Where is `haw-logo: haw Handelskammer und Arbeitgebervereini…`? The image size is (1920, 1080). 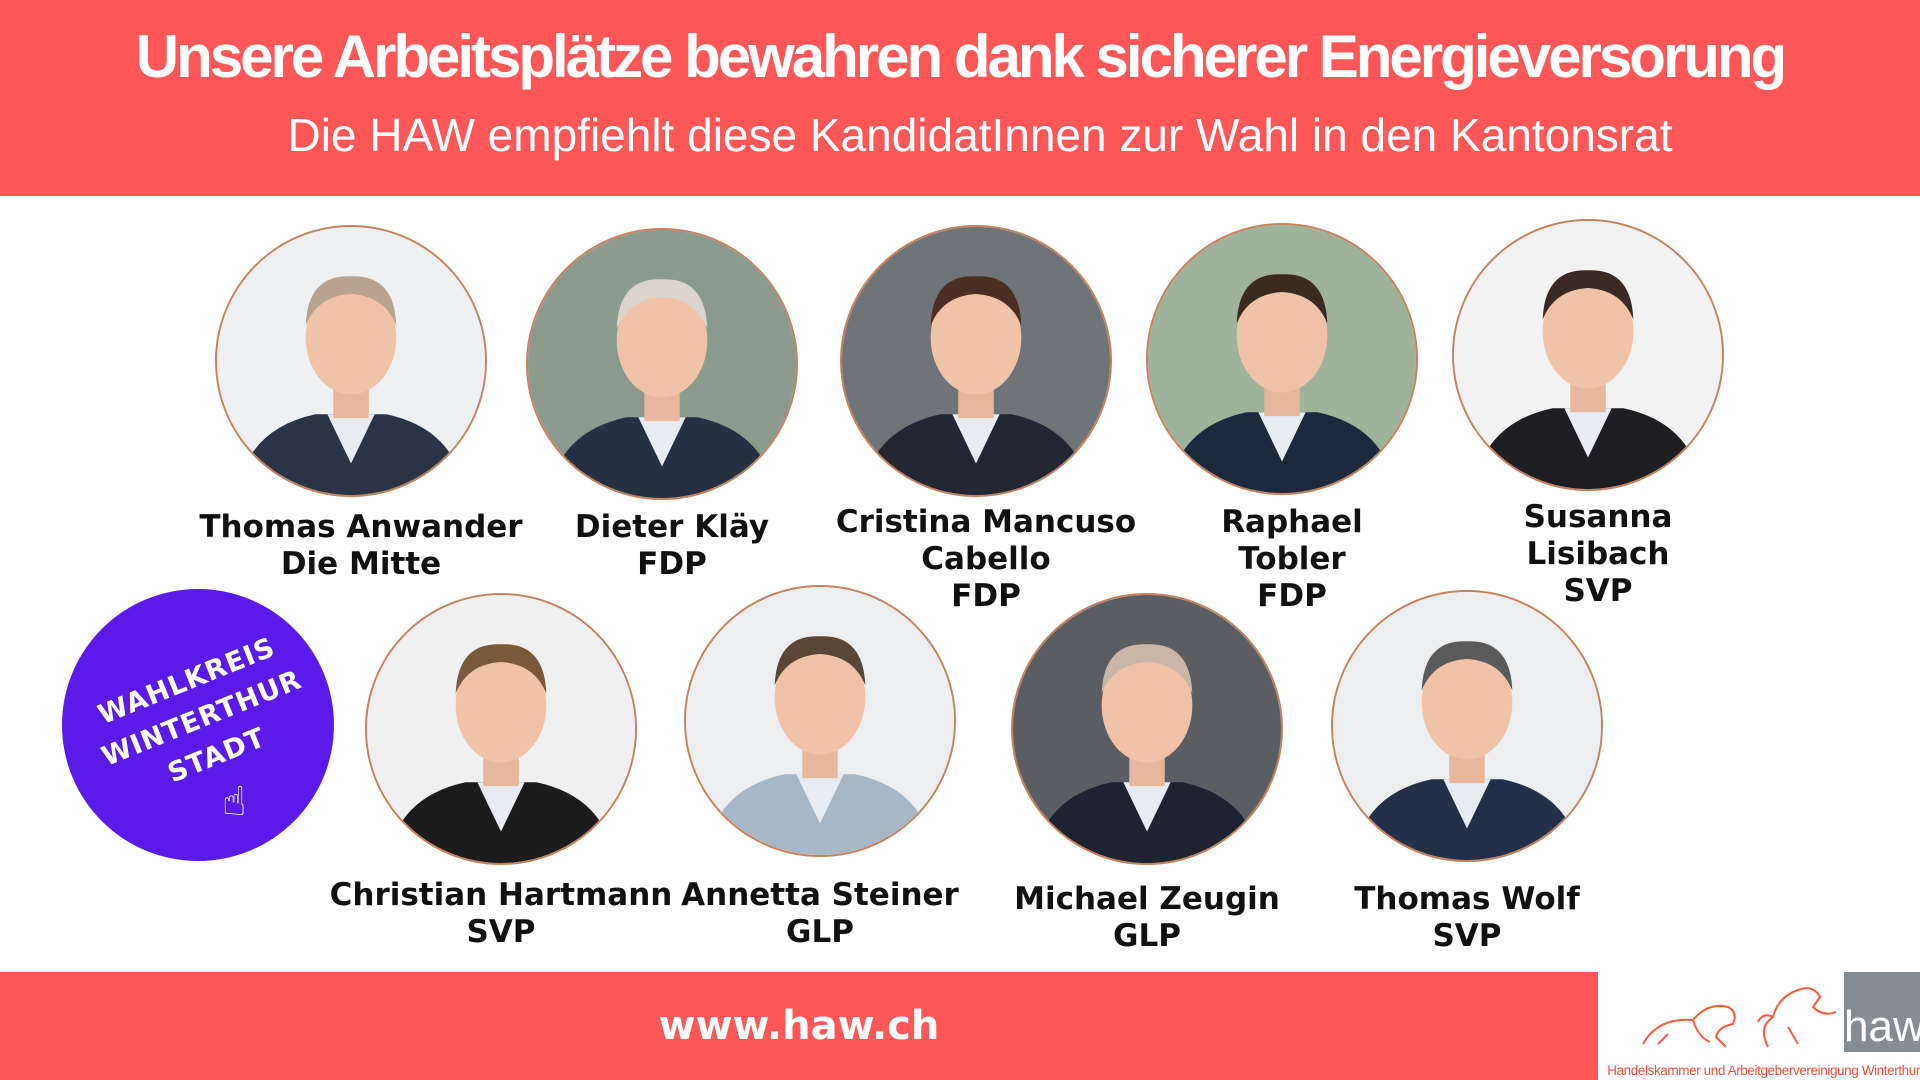 haw-logo: haw Handelskammer und Arbeitgebervereini… is located at coordinates (1759, 1026).